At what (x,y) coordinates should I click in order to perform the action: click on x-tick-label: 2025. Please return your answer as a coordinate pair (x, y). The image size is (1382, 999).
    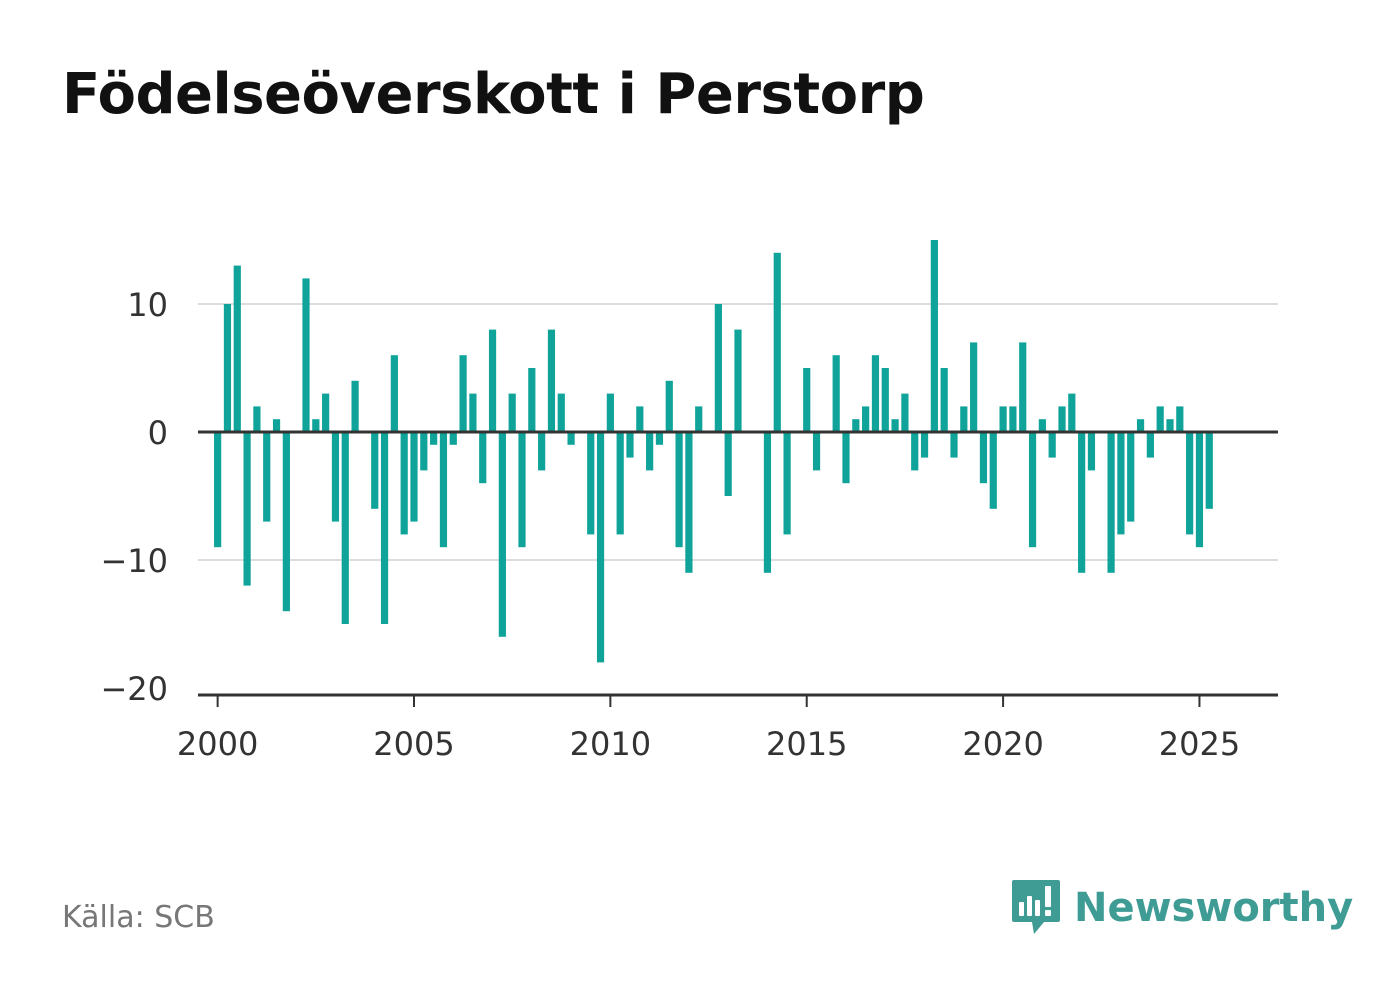
    Looking at the image, I should click on (1199, 744).